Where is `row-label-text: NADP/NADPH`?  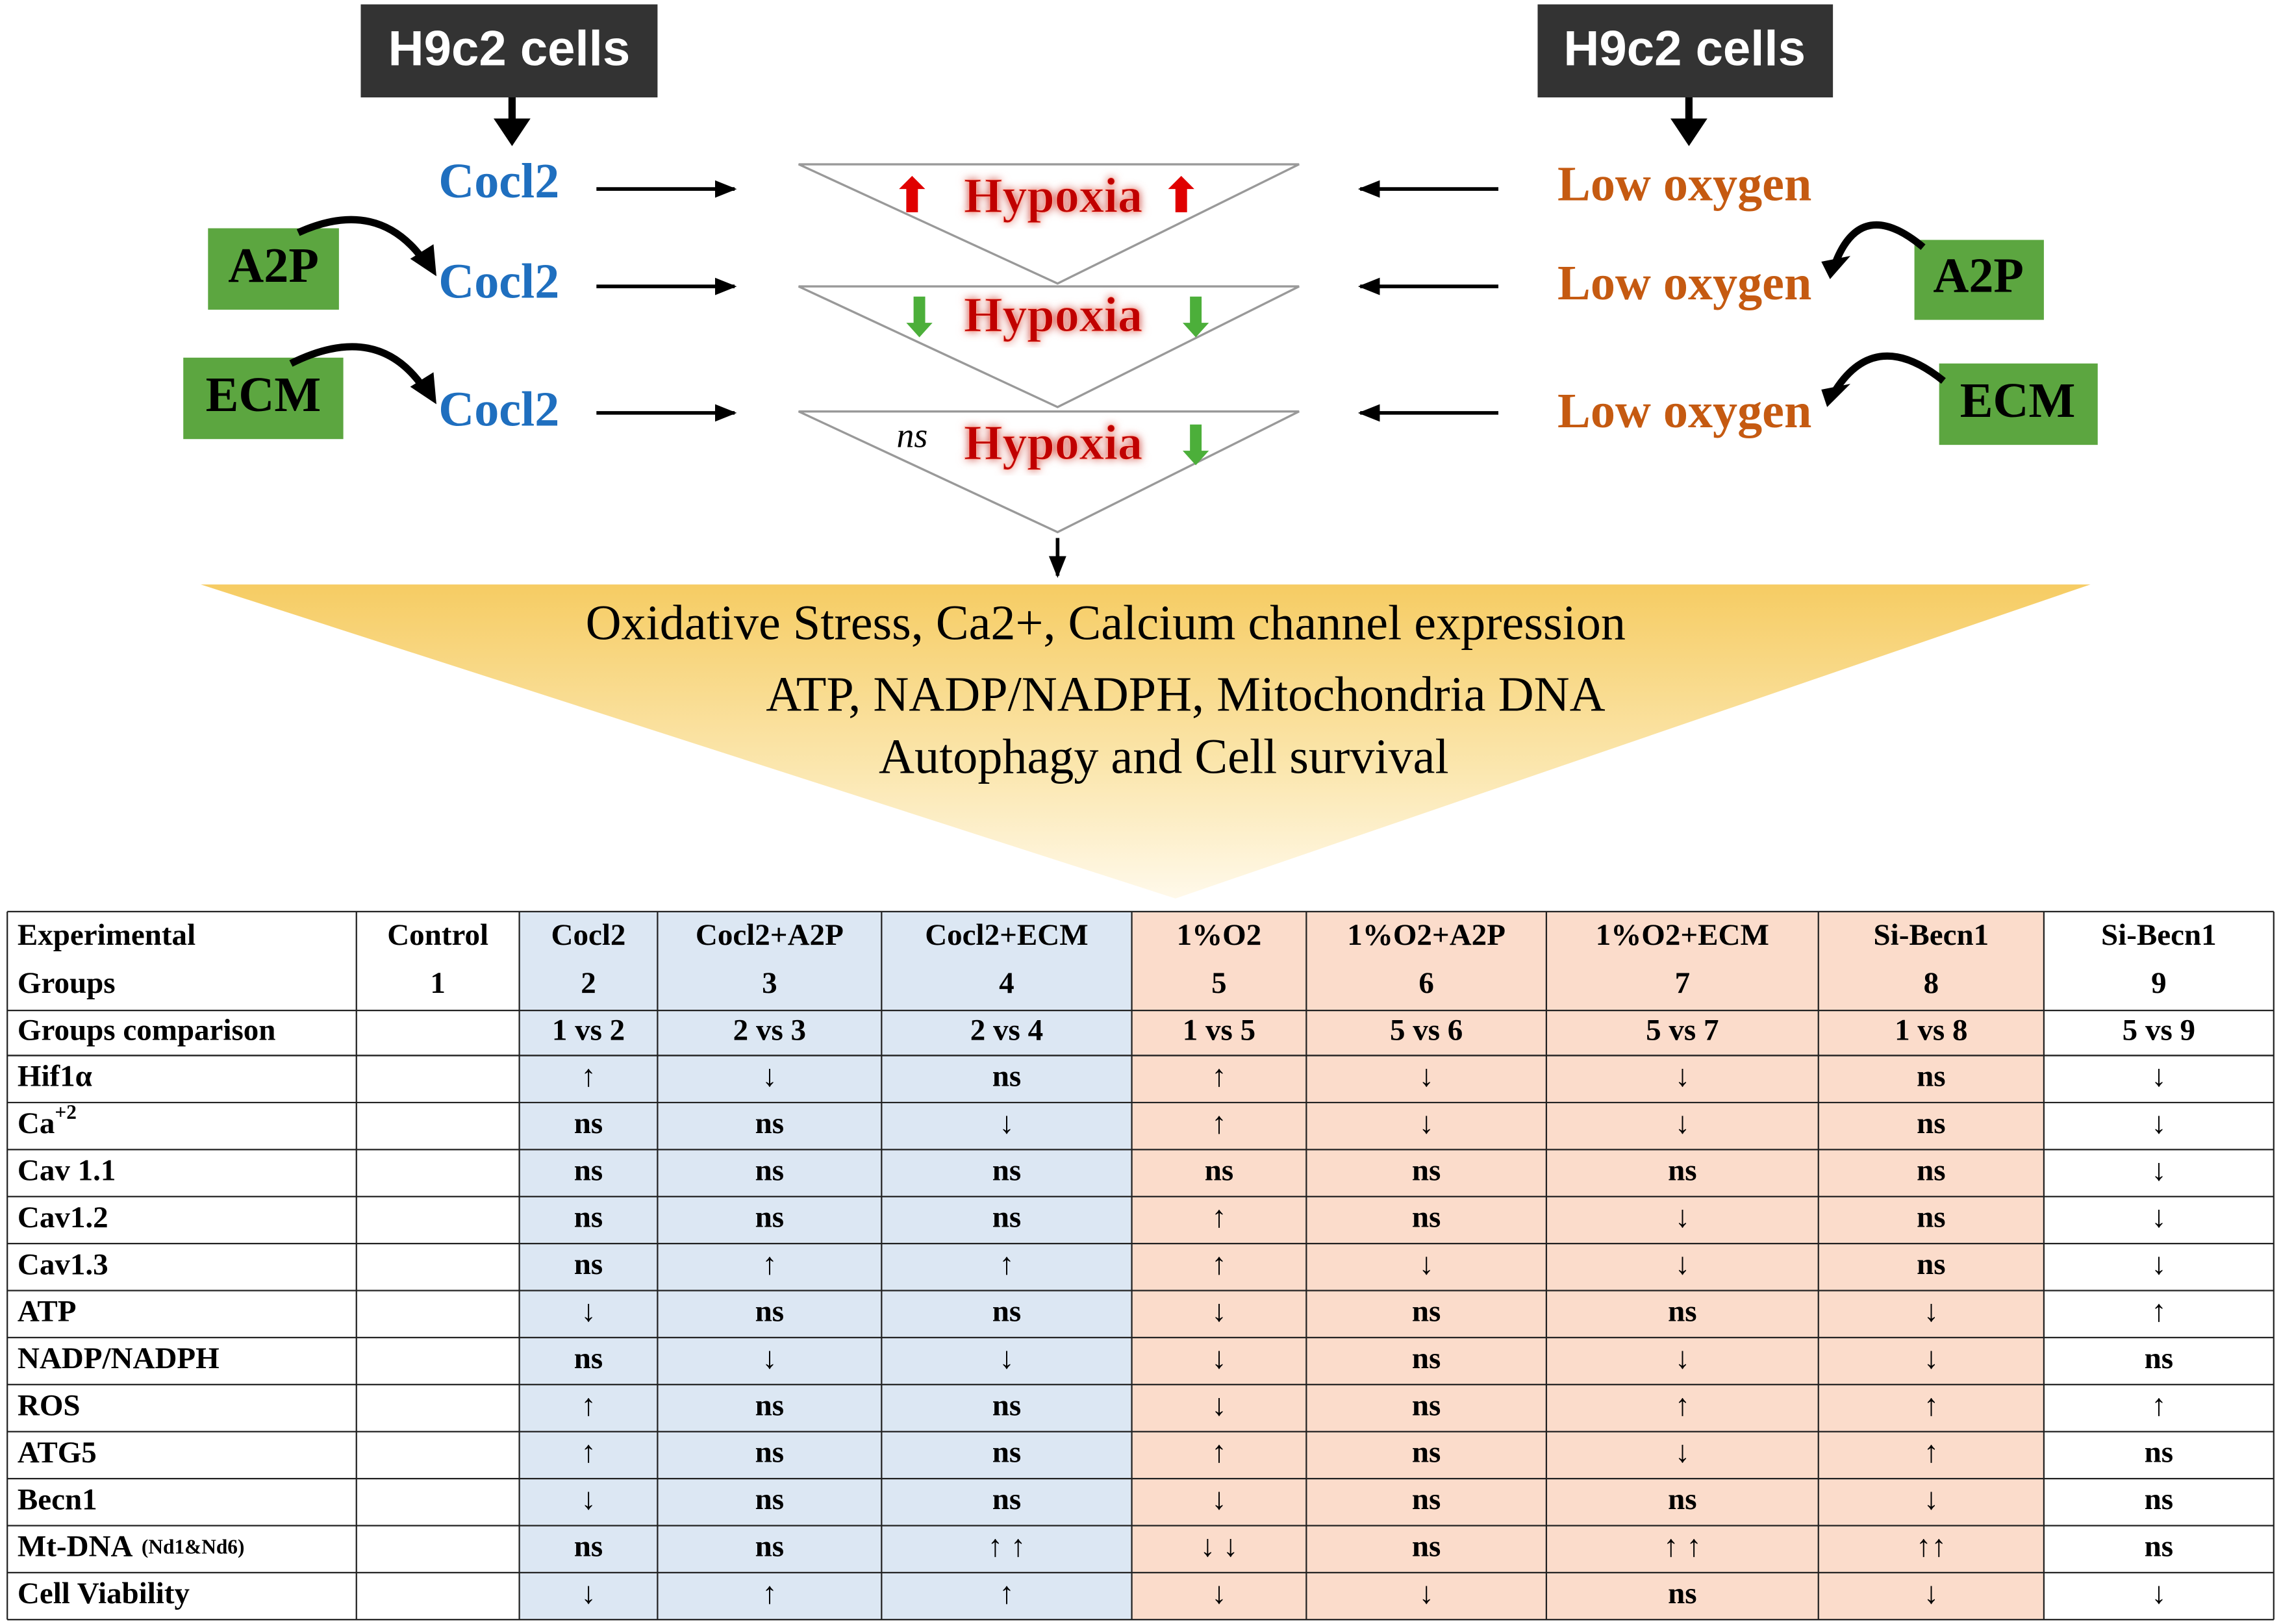
row-label-text: NADP/NADPH is located at coordinates (119, 1358).